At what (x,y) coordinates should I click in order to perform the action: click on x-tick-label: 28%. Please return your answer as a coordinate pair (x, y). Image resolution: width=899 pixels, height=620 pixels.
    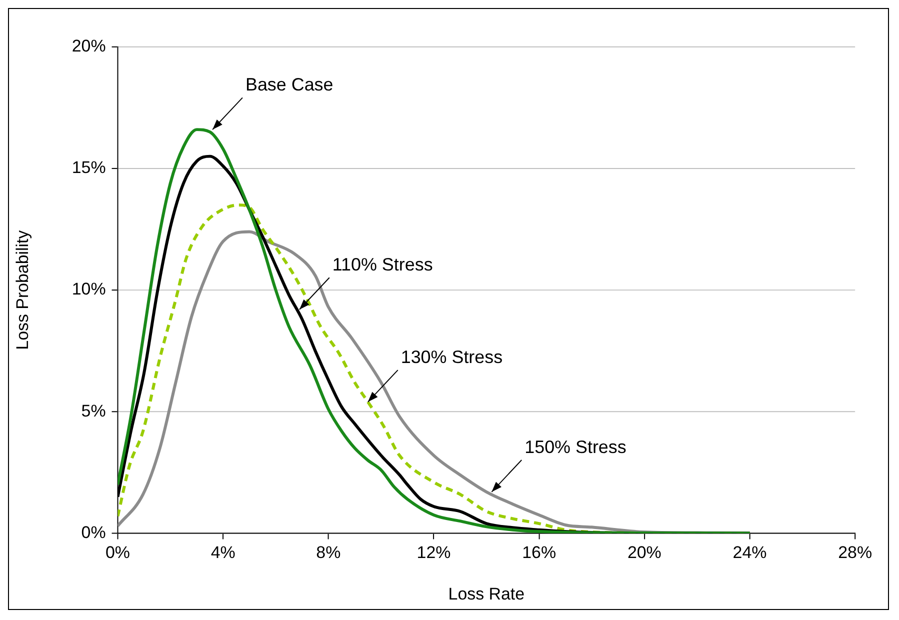
    Looking at the image, I should click on (855, 552).